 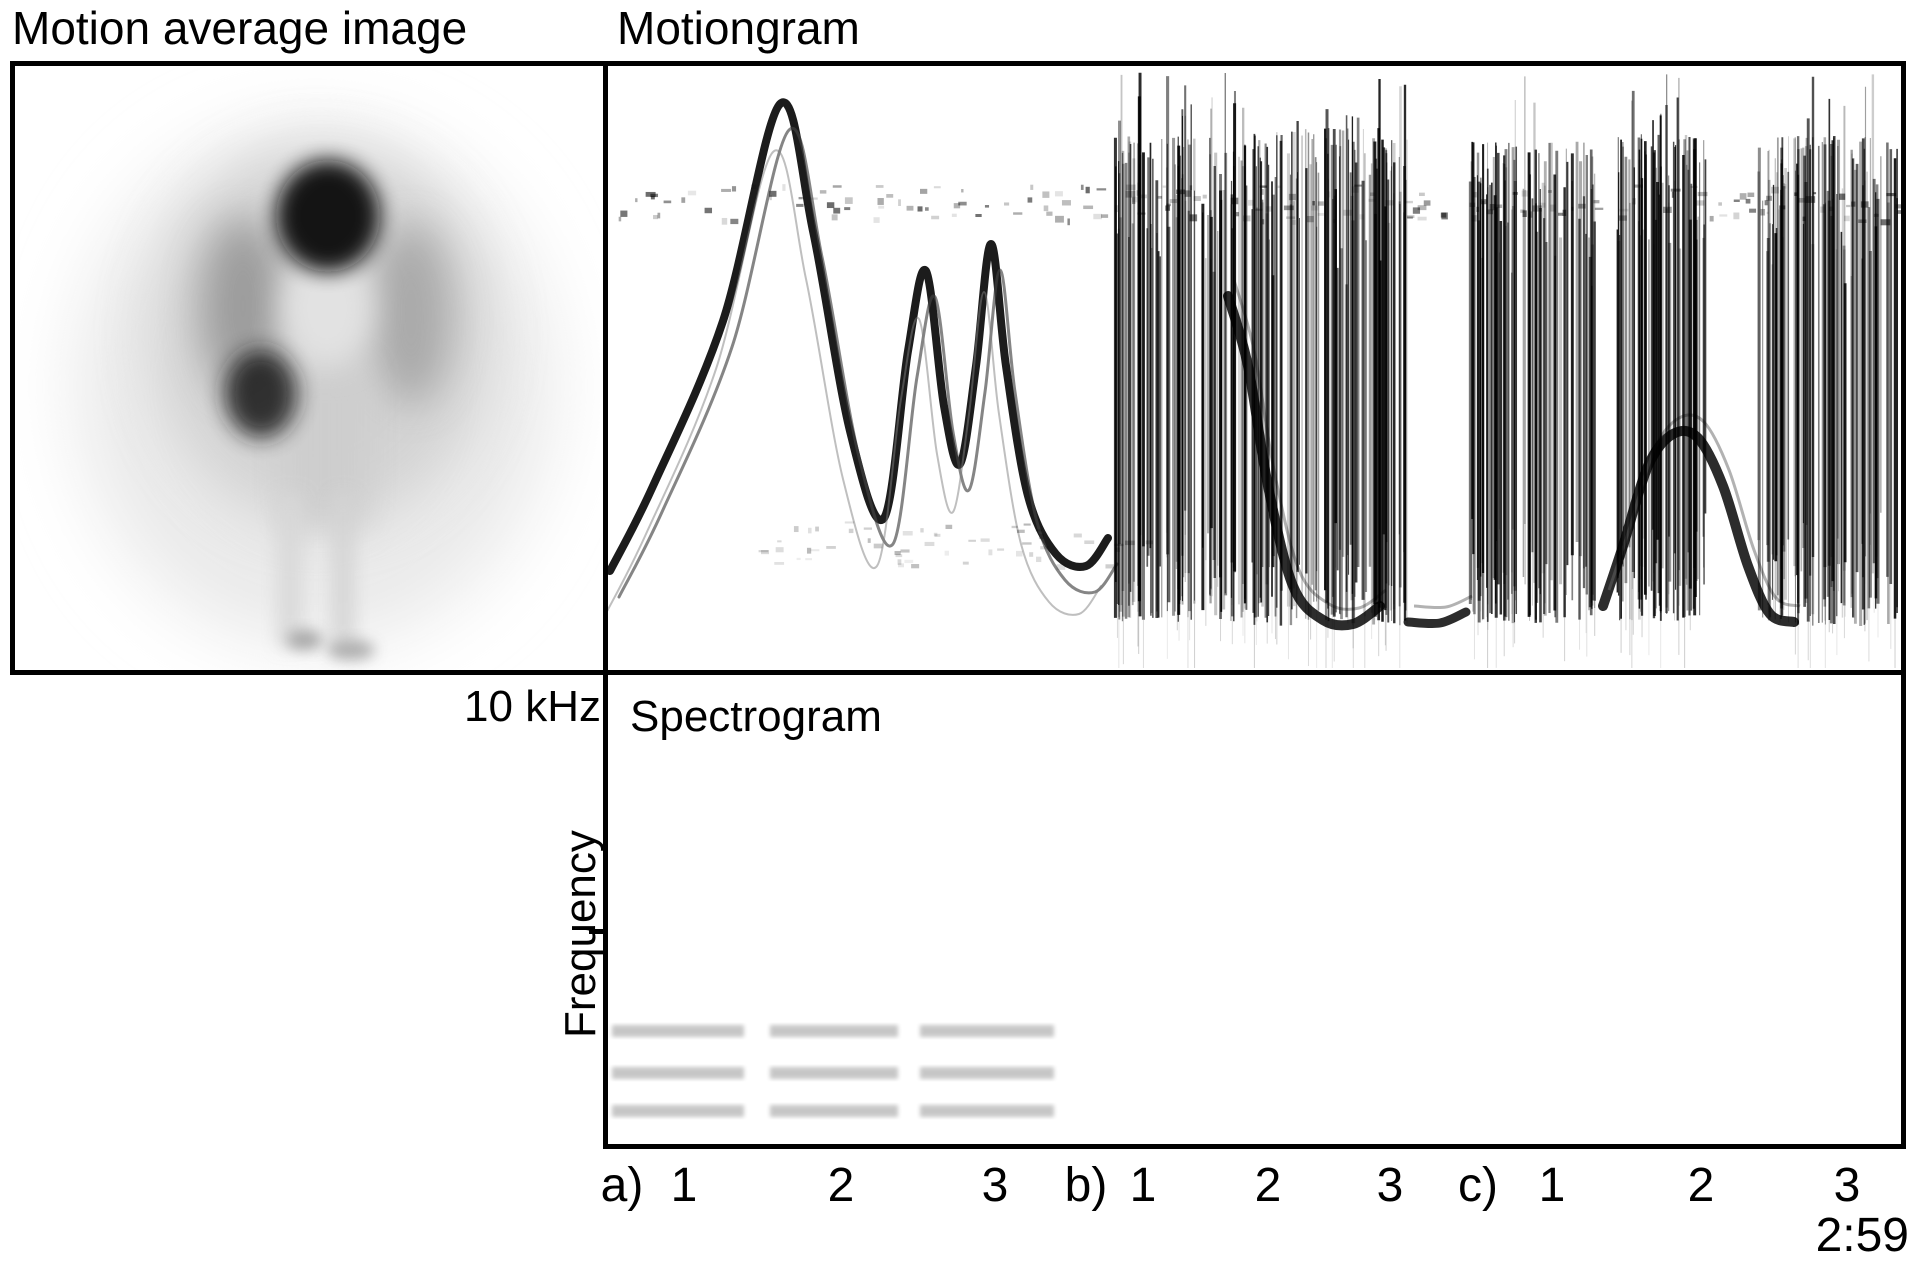 I want to click on motion-average-image, so click(x=315, y=392).